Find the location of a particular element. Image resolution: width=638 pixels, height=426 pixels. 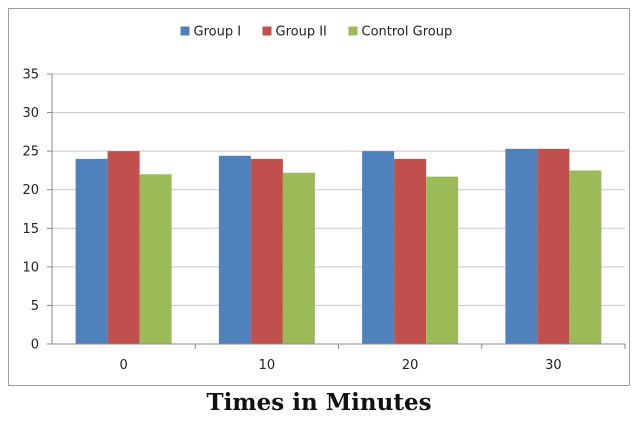

x-tick-label: 0 is located at coordinates (123, 365).